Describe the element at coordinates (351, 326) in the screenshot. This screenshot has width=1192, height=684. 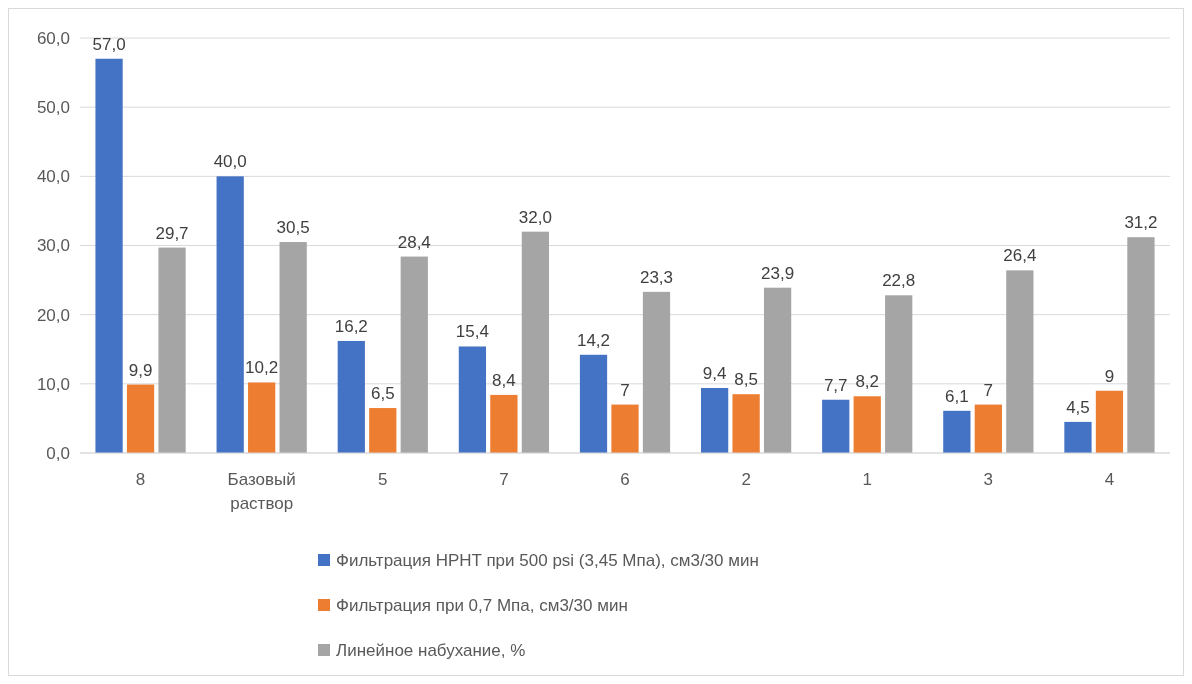
I see `data-label: 16,2` at that location.